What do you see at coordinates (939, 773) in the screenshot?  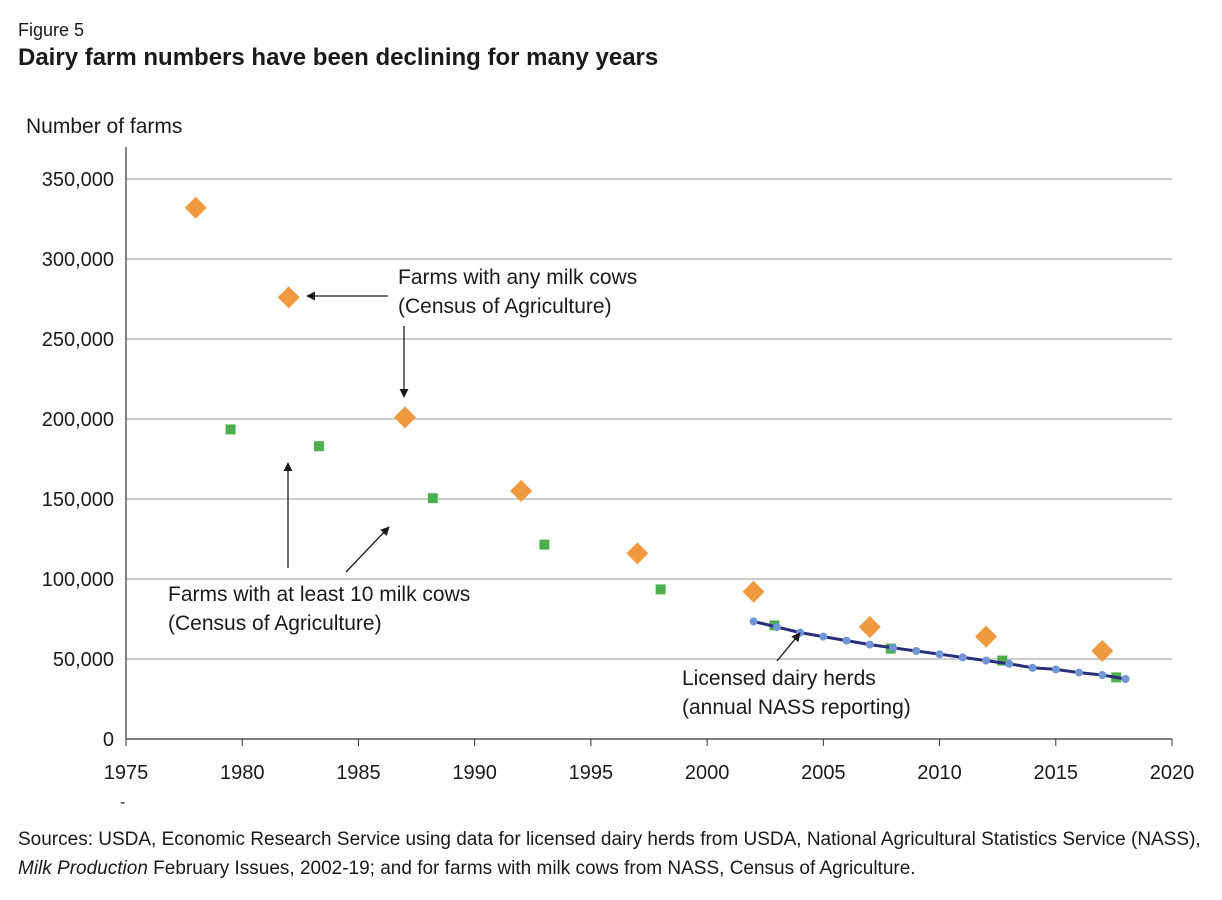 I see `x-tick-label: 2010` at bounding box center [939, 773].